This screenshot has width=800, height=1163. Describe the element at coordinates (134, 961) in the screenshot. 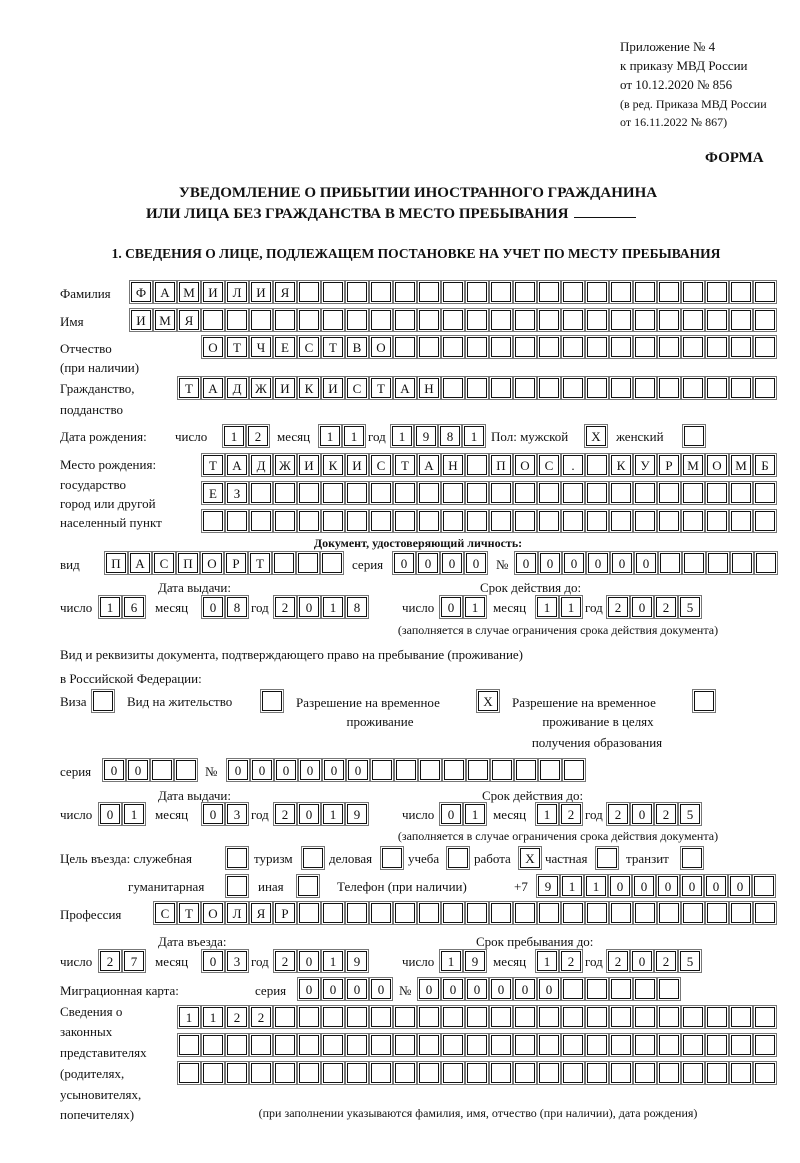

I see `char-cell: 7` at that location.